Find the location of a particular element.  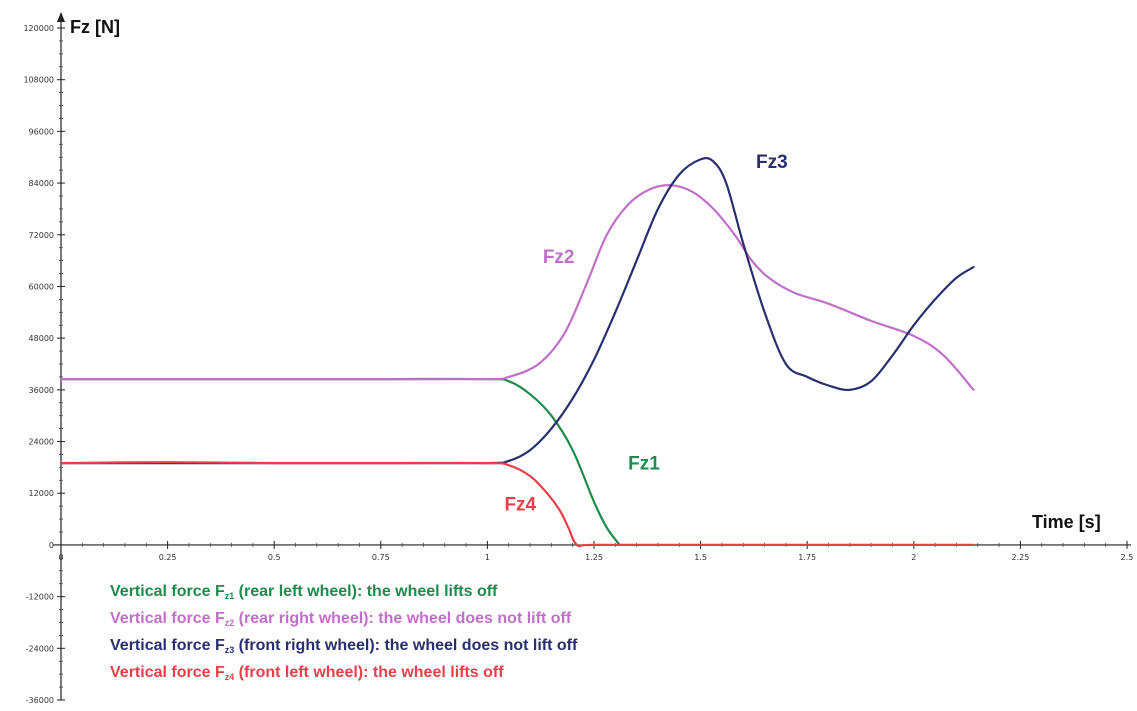

y-axis-title: Fz [N] is located at coordinates (95, 27).